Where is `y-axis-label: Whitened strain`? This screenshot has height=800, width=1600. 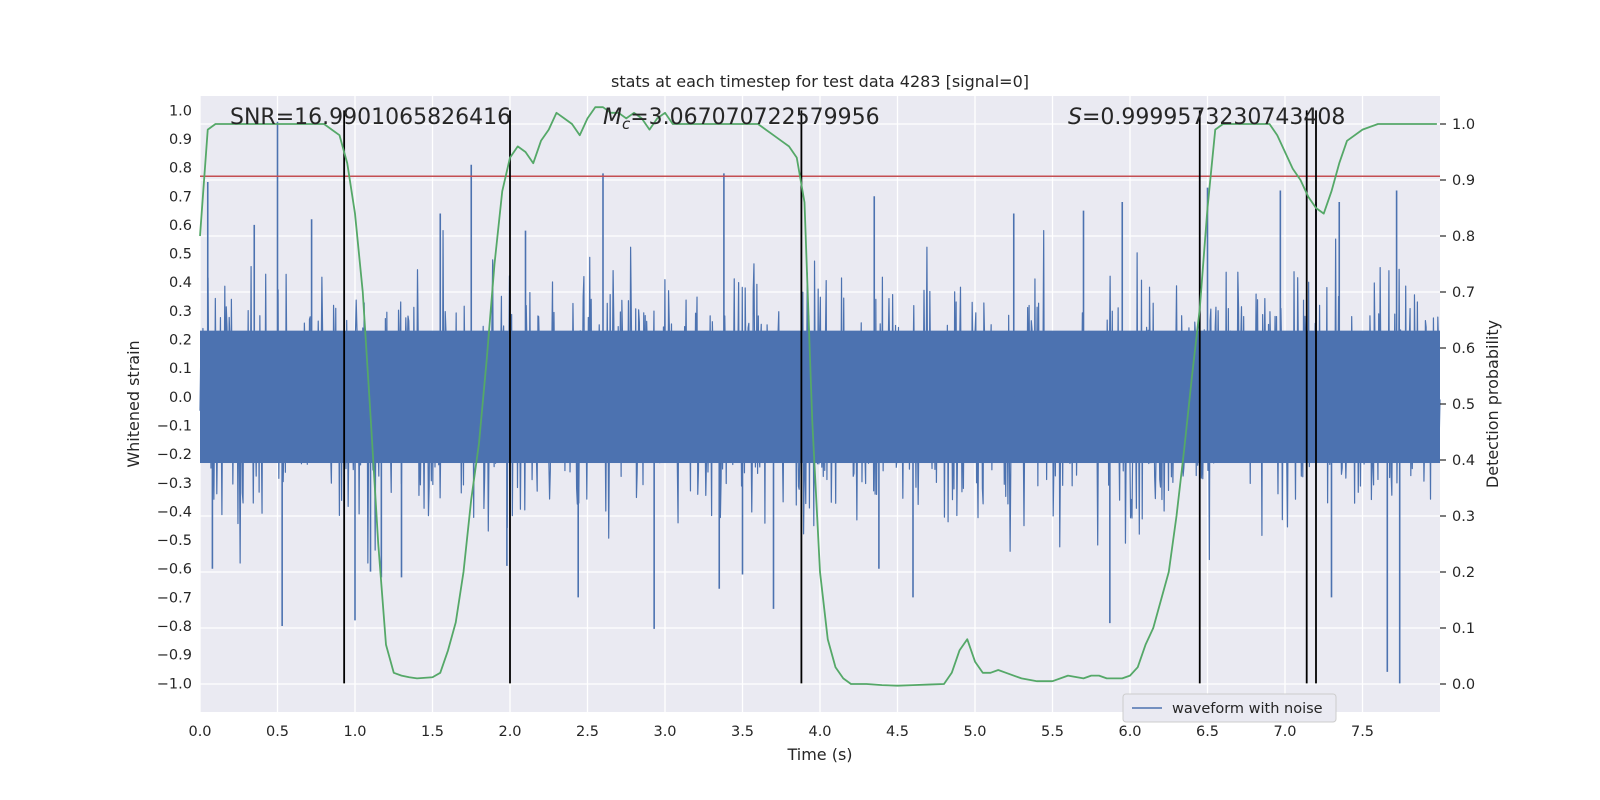 y-axis-label: Whitened strain is located at coordinates (133, 403).